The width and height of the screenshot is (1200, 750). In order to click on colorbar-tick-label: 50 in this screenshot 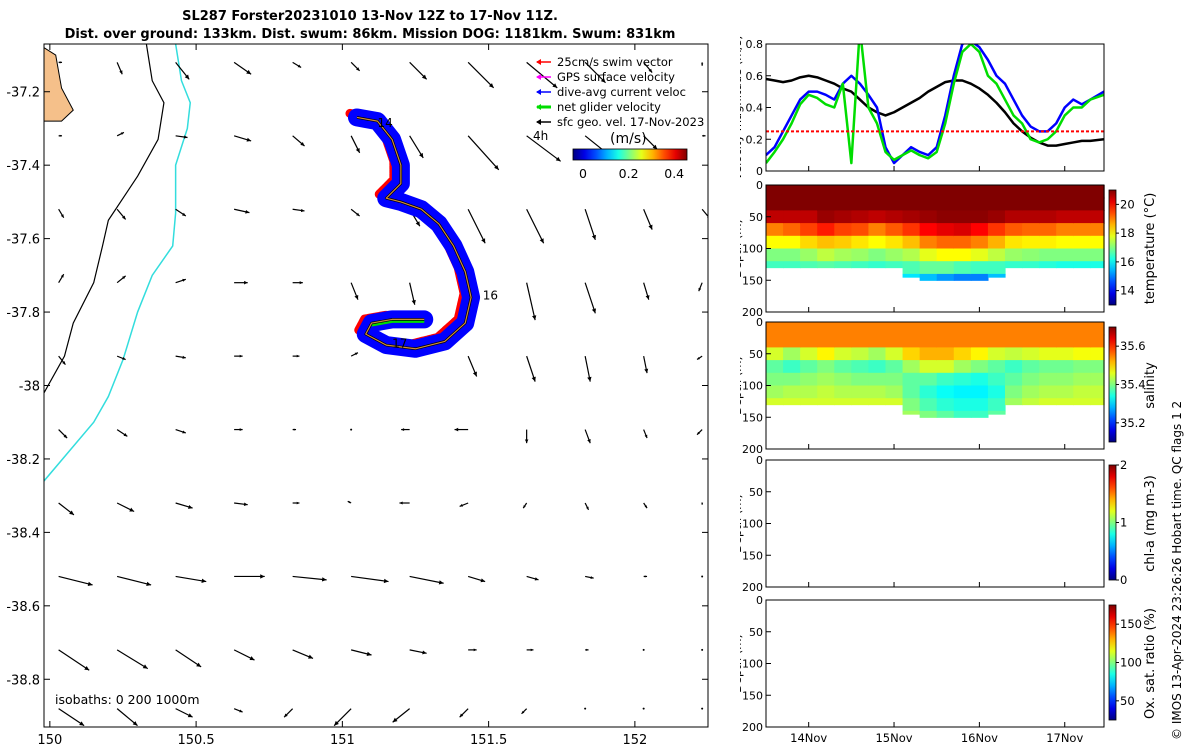, I will do `click(1127, 701)`.